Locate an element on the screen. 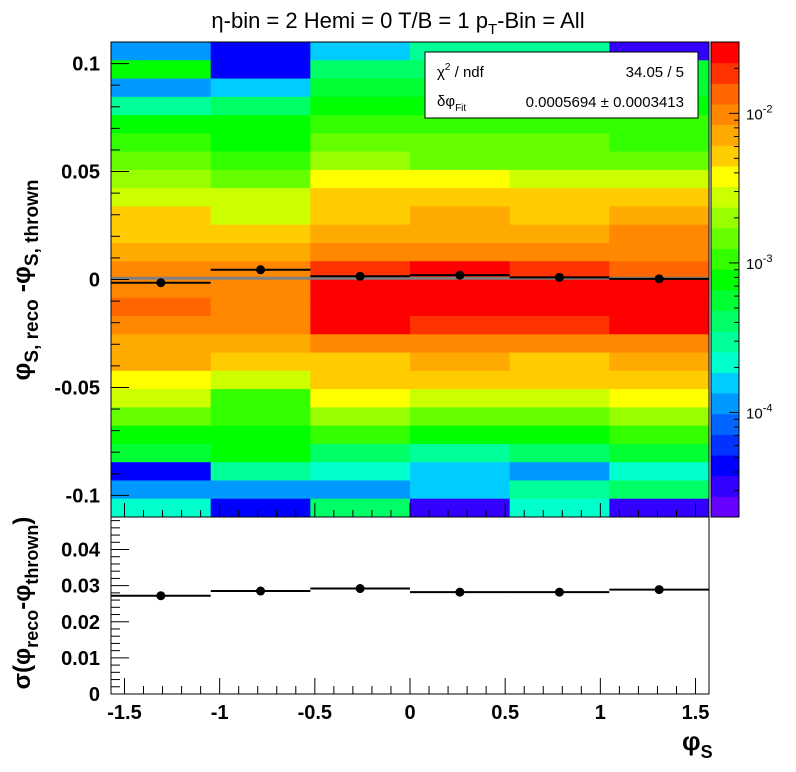  stats-chi2-value: 34.05 / 5 is located at coordinates (655, 72).